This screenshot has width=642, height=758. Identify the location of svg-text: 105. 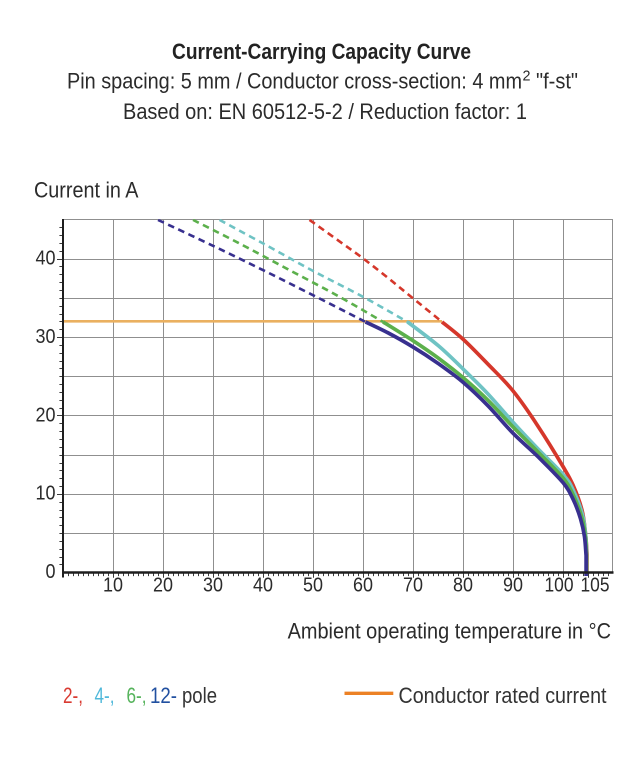
(595, 585).